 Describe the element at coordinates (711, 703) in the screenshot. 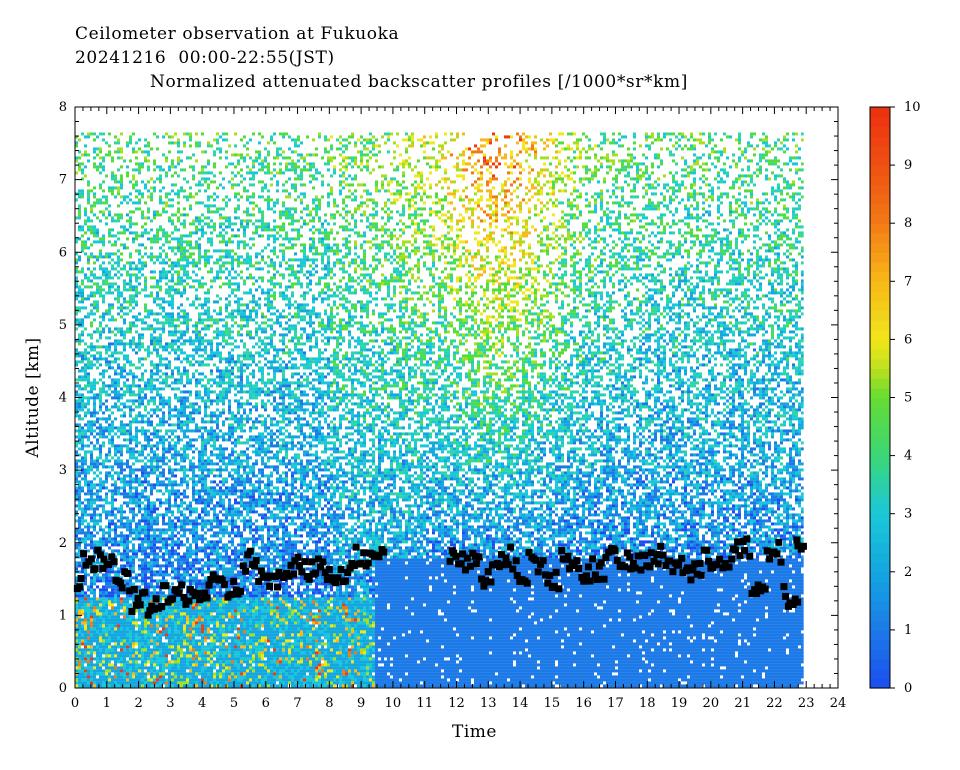

I see `x-tick-label: 20` at that location.